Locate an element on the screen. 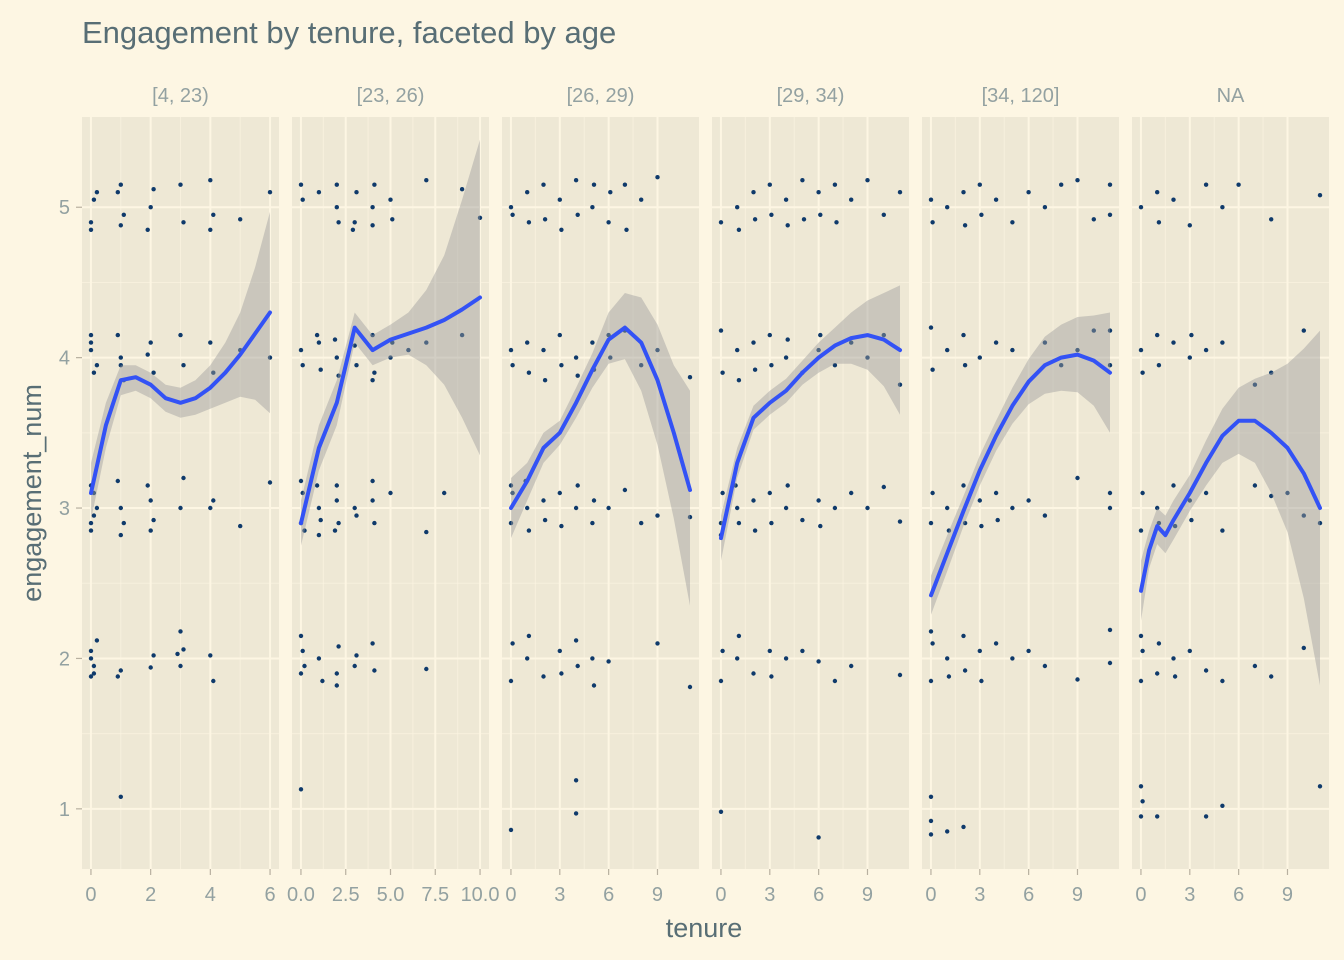  y-tick-label: 3 is located at coordinates (64, 509).